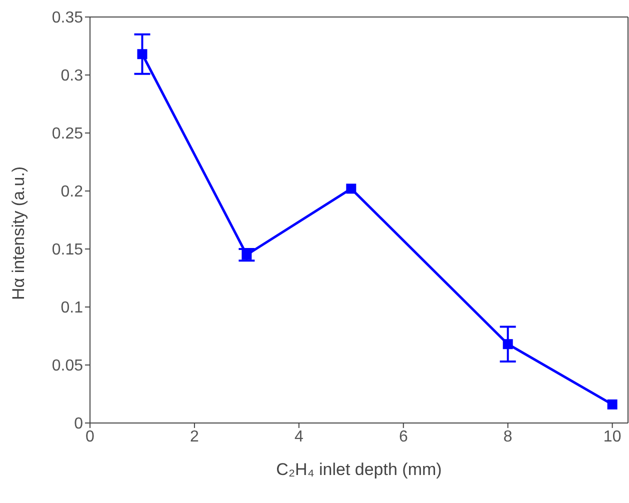 The image size is (629, 503). What do you see at coordinates (72, 76) in the screenshot?
I see `y-tick-label: 0.3` at bounding box center [72, 76].